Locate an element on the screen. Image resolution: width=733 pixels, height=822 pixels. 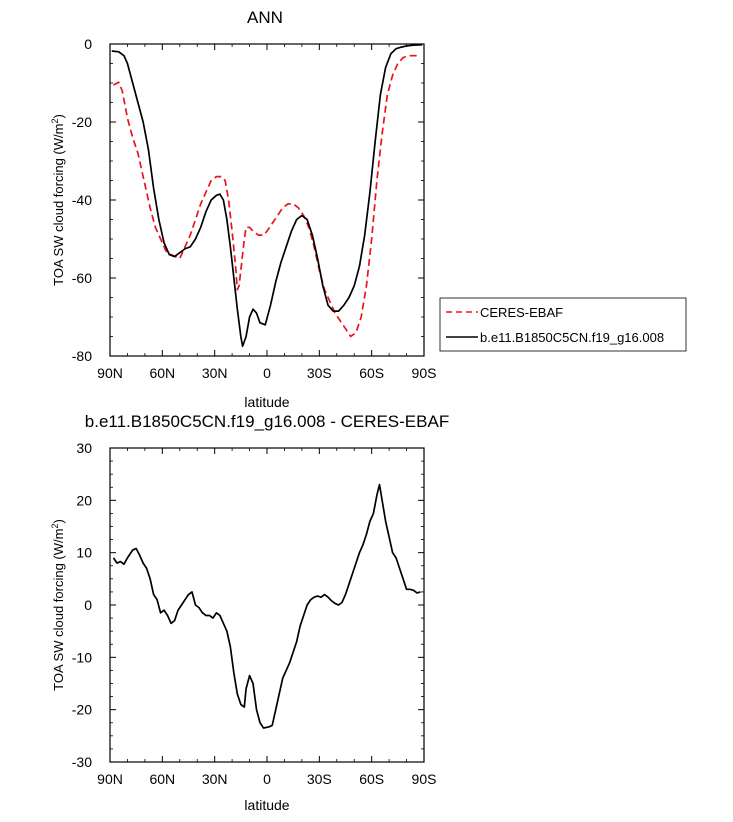
top-x-tick-label: 90N is located at coordinates (110, 373).